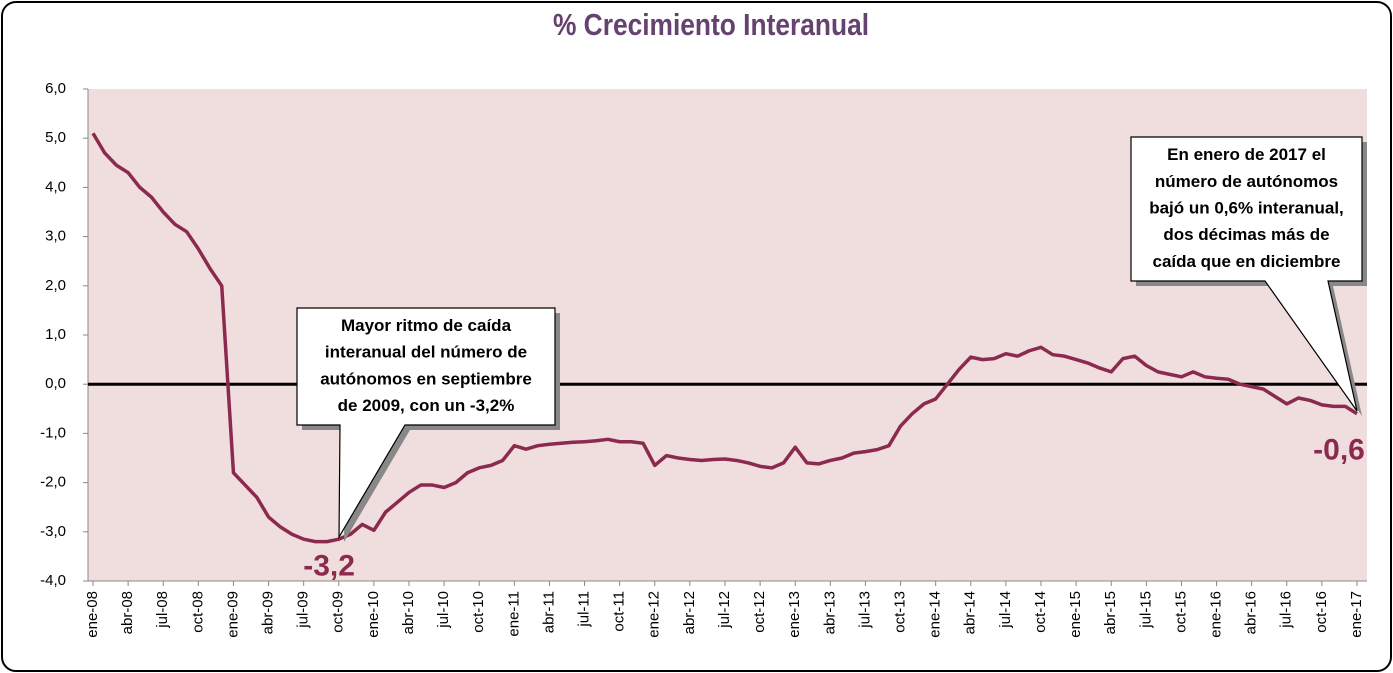 The height and width of the screenshot is (673, 1393). What do you see at coordinates (478, 612) in the screenshot?
I see `x-tick-label: oct-10` at bounding box center [478, 612].